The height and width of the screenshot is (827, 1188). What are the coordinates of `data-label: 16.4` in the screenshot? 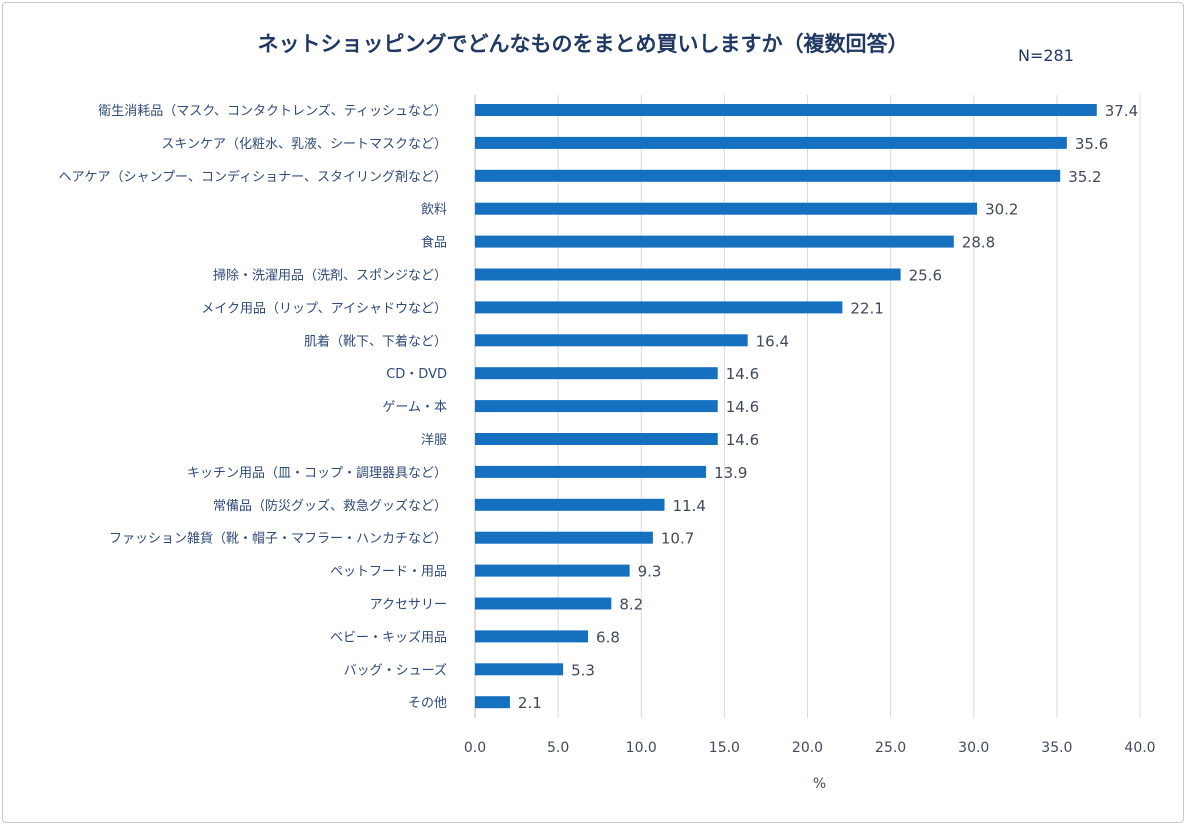 It's located at (772, 341).